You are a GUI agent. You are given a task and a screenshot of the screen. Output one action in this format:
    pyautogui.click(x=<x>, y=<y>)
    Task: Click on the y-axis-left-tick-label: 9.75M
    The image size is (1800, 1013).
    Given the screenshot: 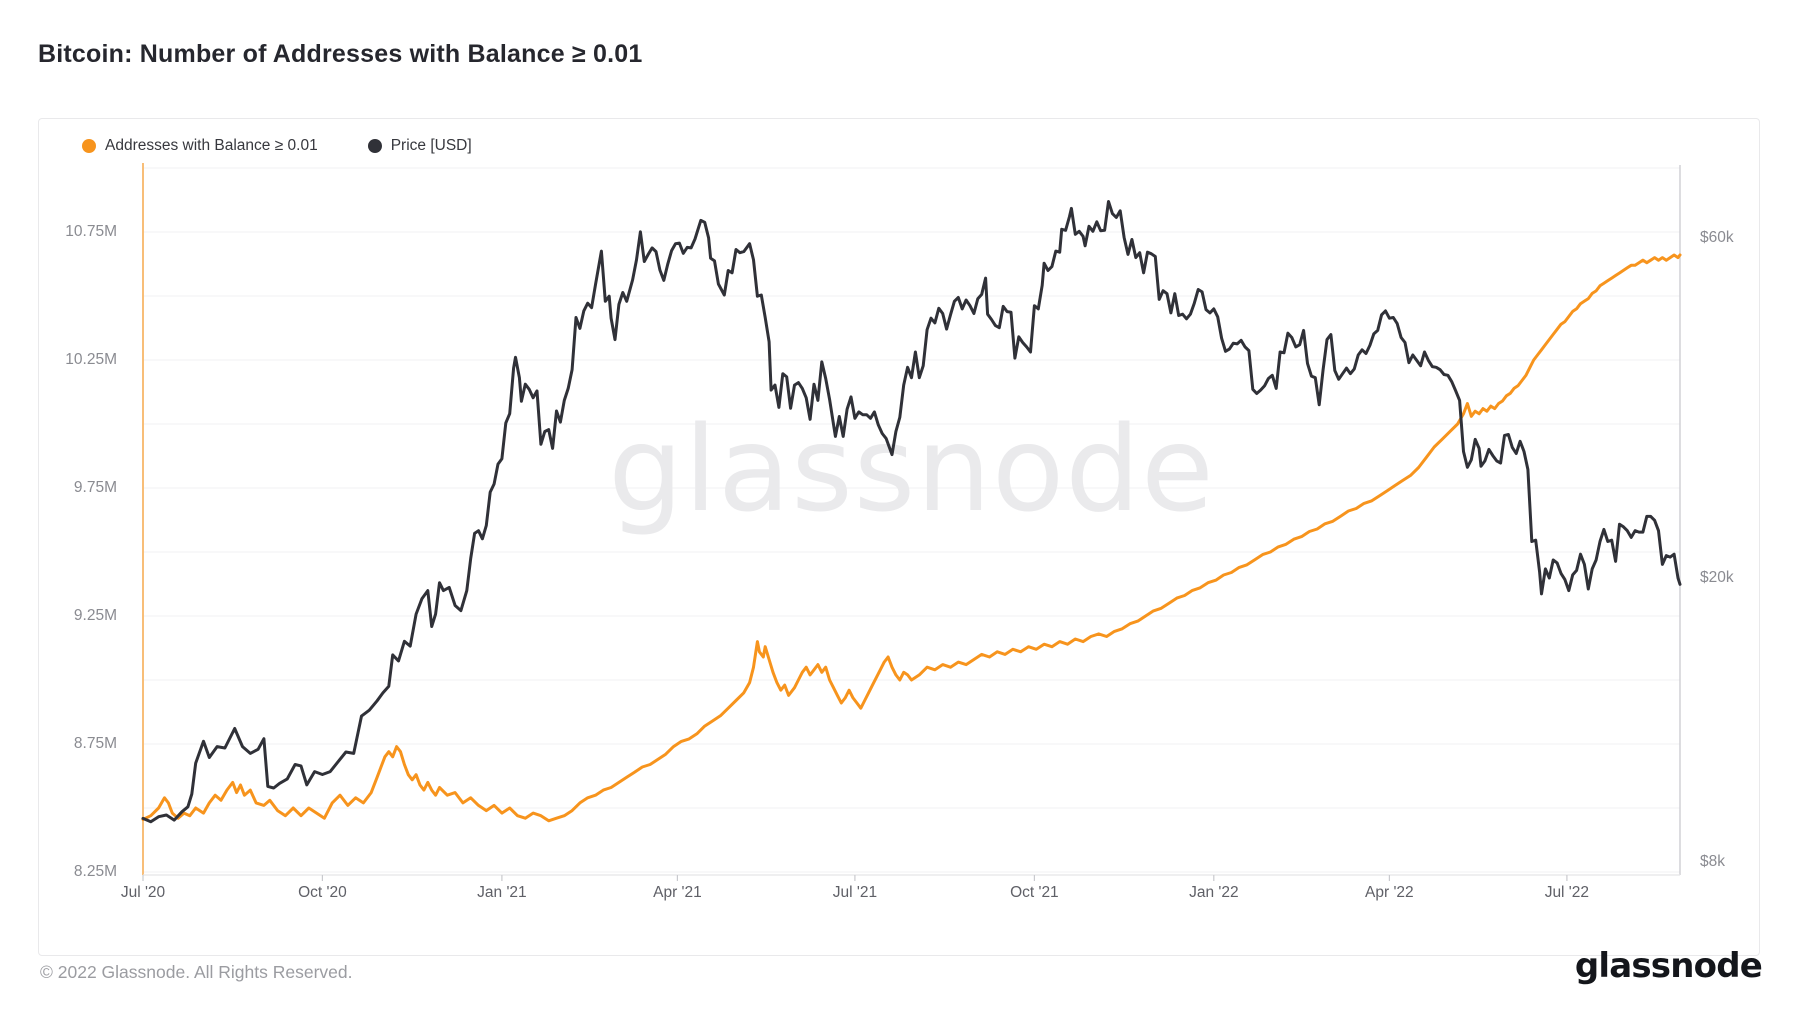 What is the action you would take?
    pyautogui.click(x=95, y=487)
    